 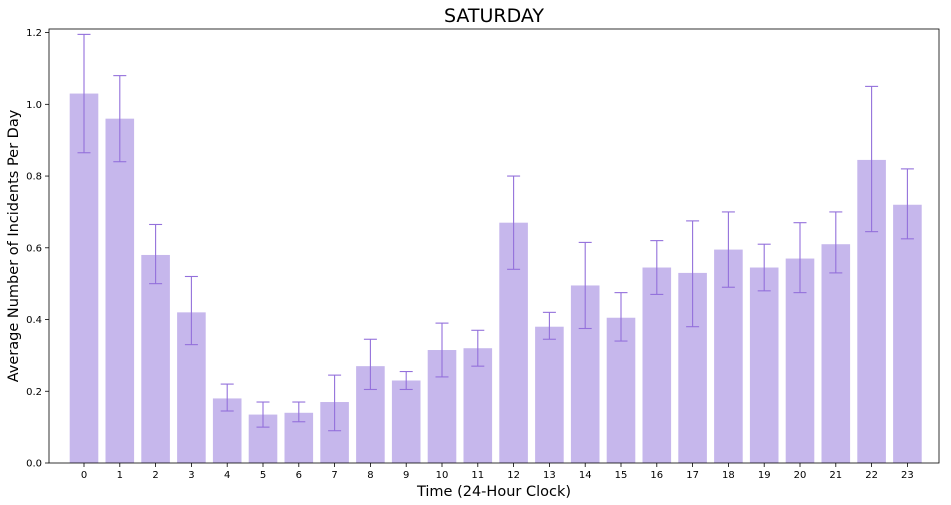 I want to click on x-tick-label: 3, so click(x=191, y=475).